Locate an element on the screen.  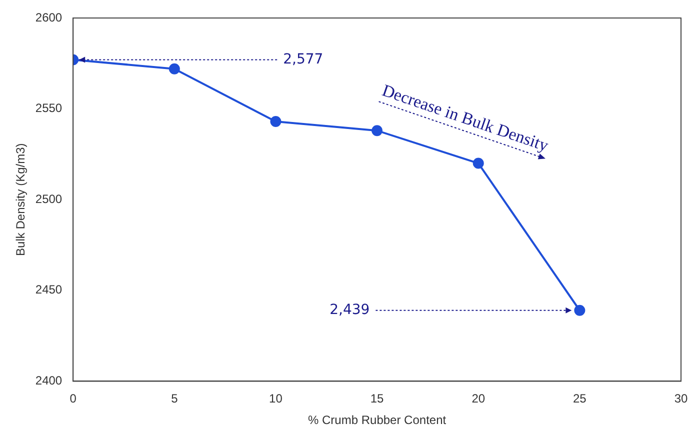
x-tick-label: 0 is located at coordinates (73, 399).